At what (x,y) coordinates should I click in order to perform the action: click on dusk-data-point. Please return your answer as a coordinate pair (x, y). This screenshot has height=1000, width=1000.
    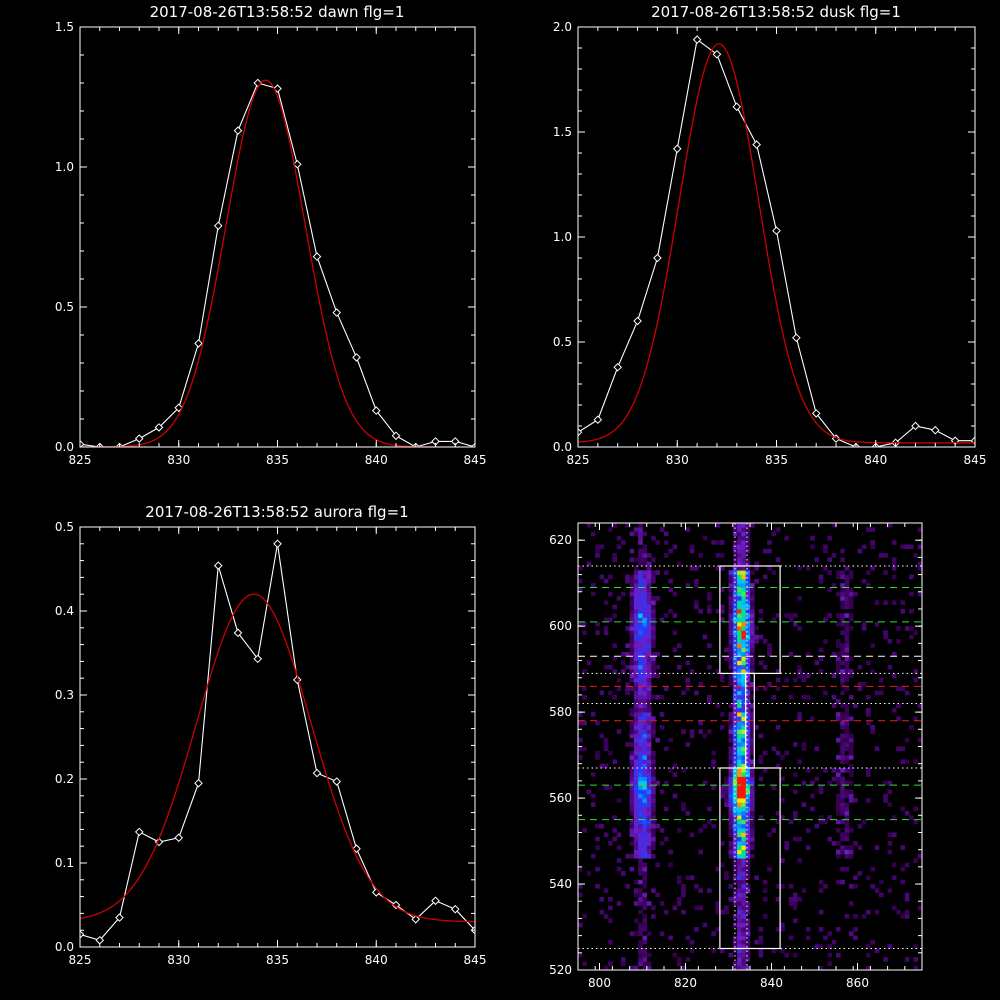
    Looking at the image, I should click on (935, 430).